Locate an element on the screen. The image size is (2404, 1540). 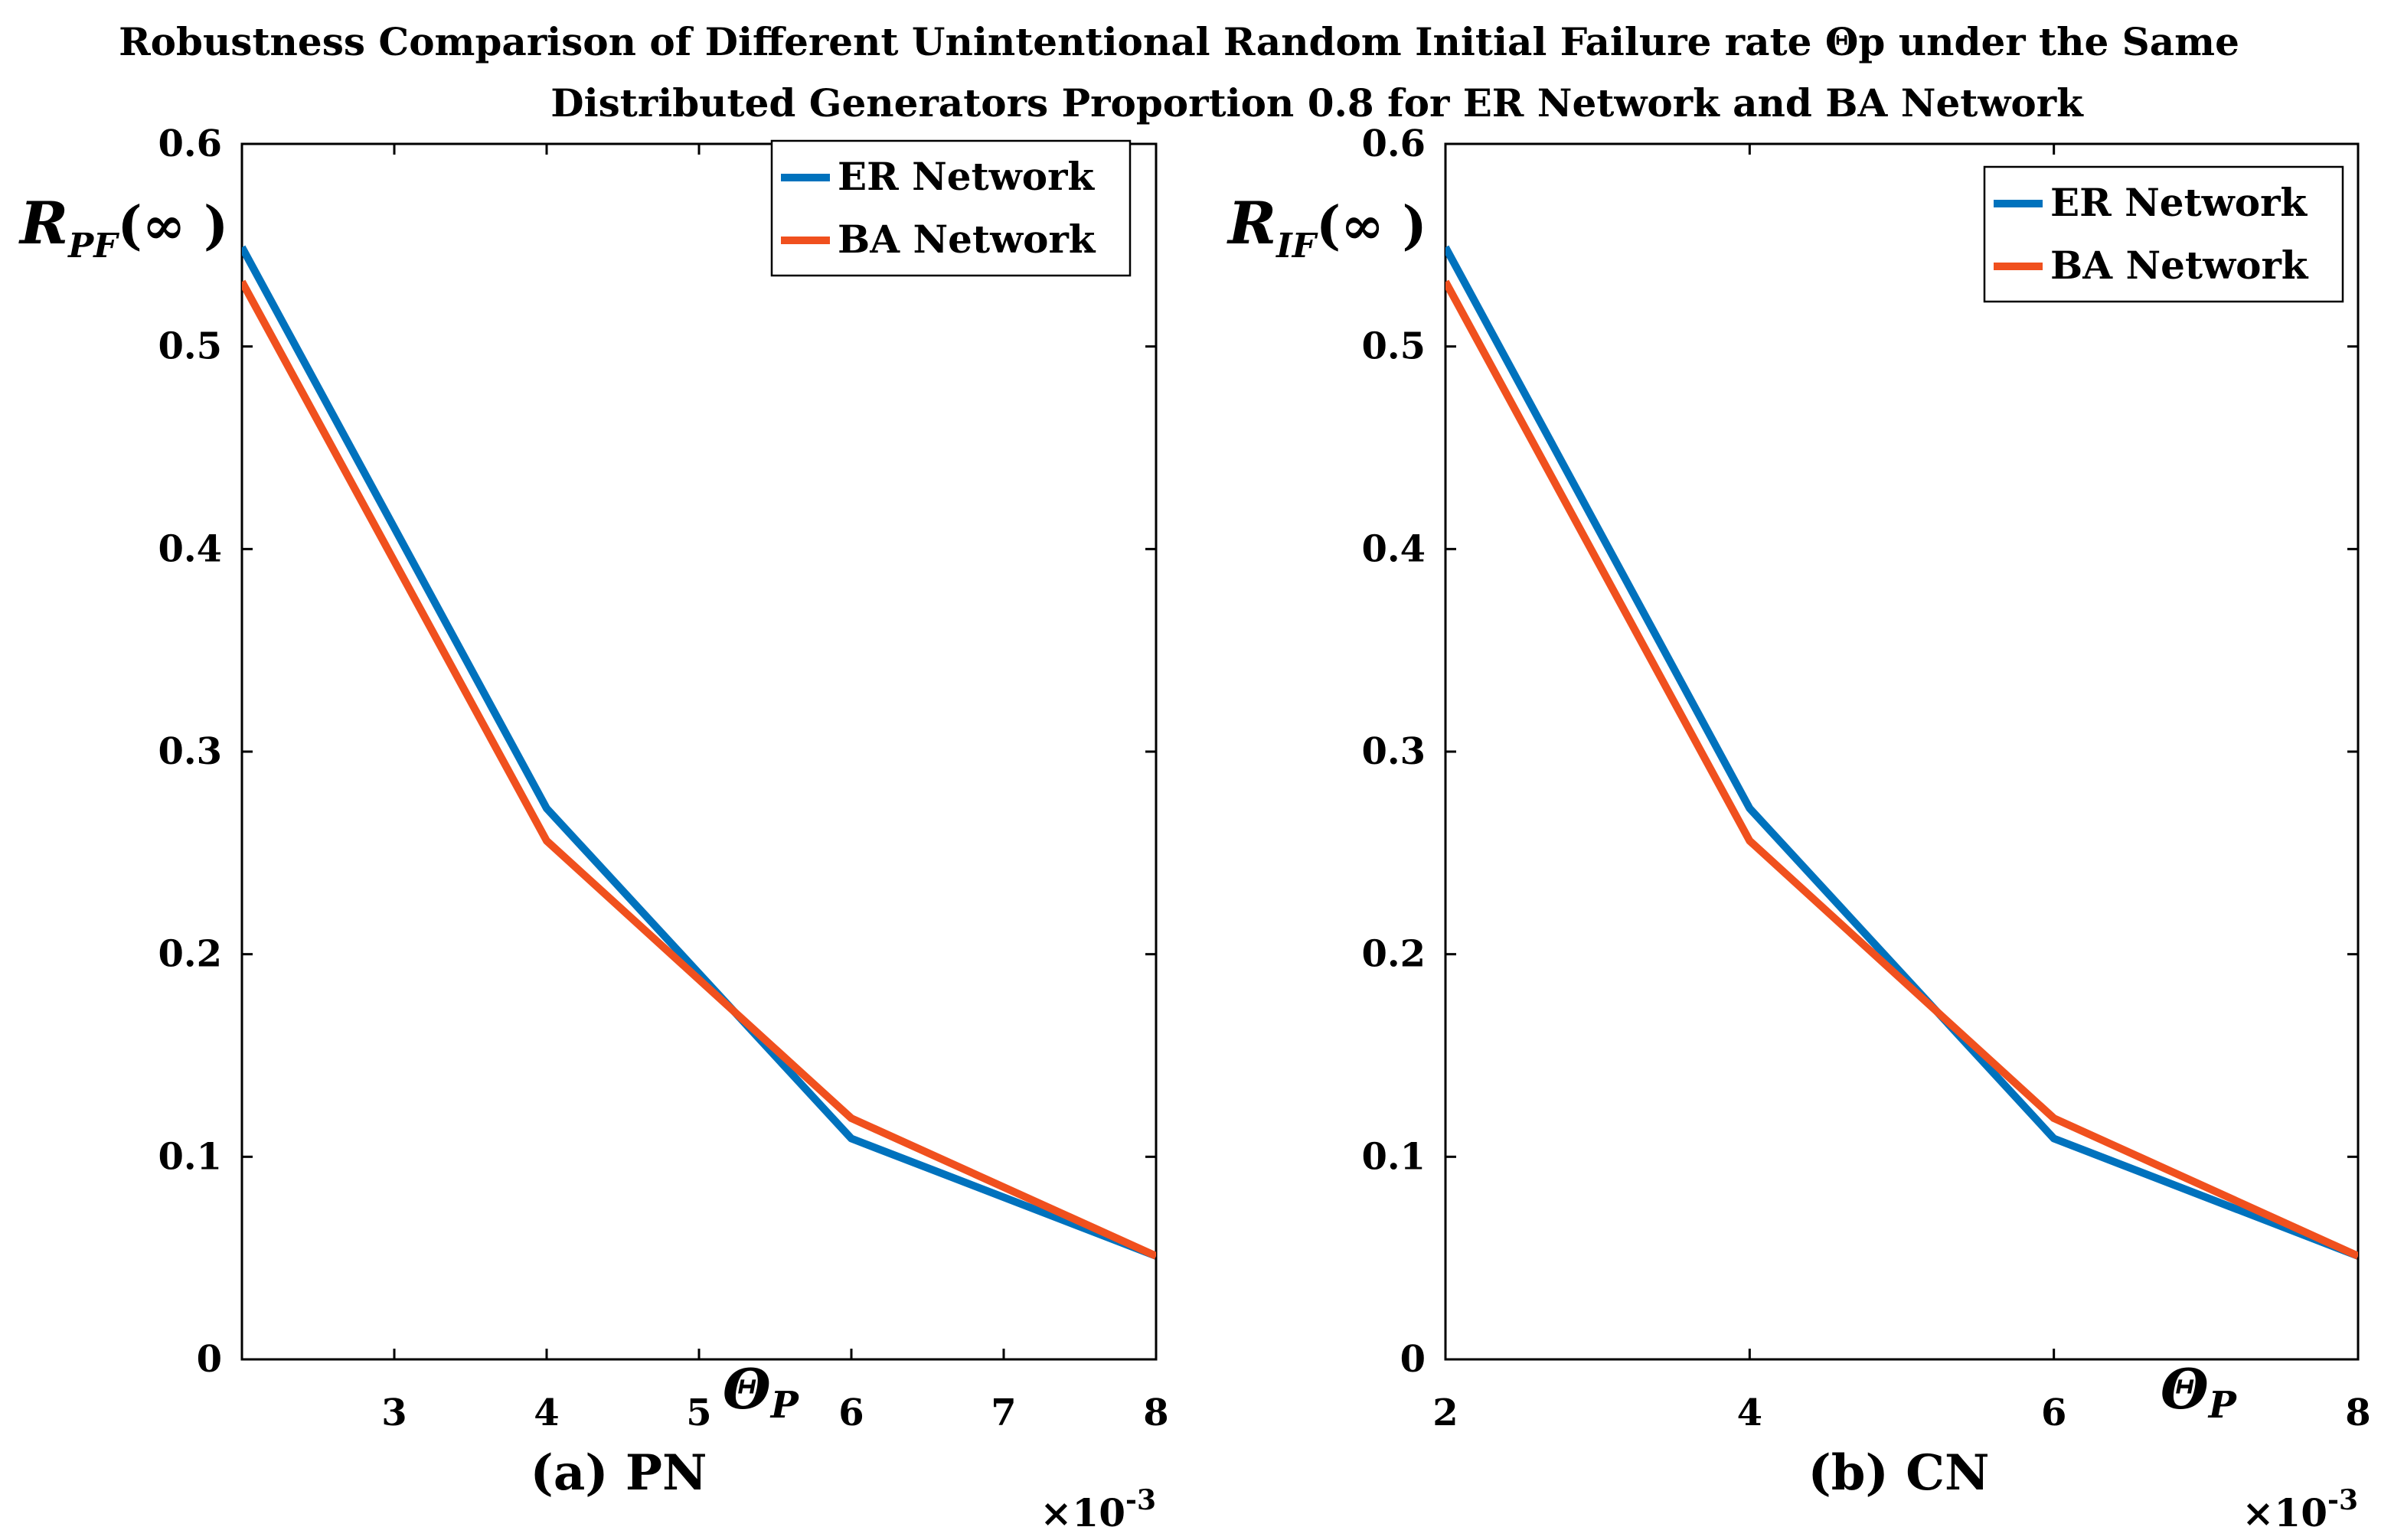
x-tick-label: 2 is located at coordinates (1445, 1413).